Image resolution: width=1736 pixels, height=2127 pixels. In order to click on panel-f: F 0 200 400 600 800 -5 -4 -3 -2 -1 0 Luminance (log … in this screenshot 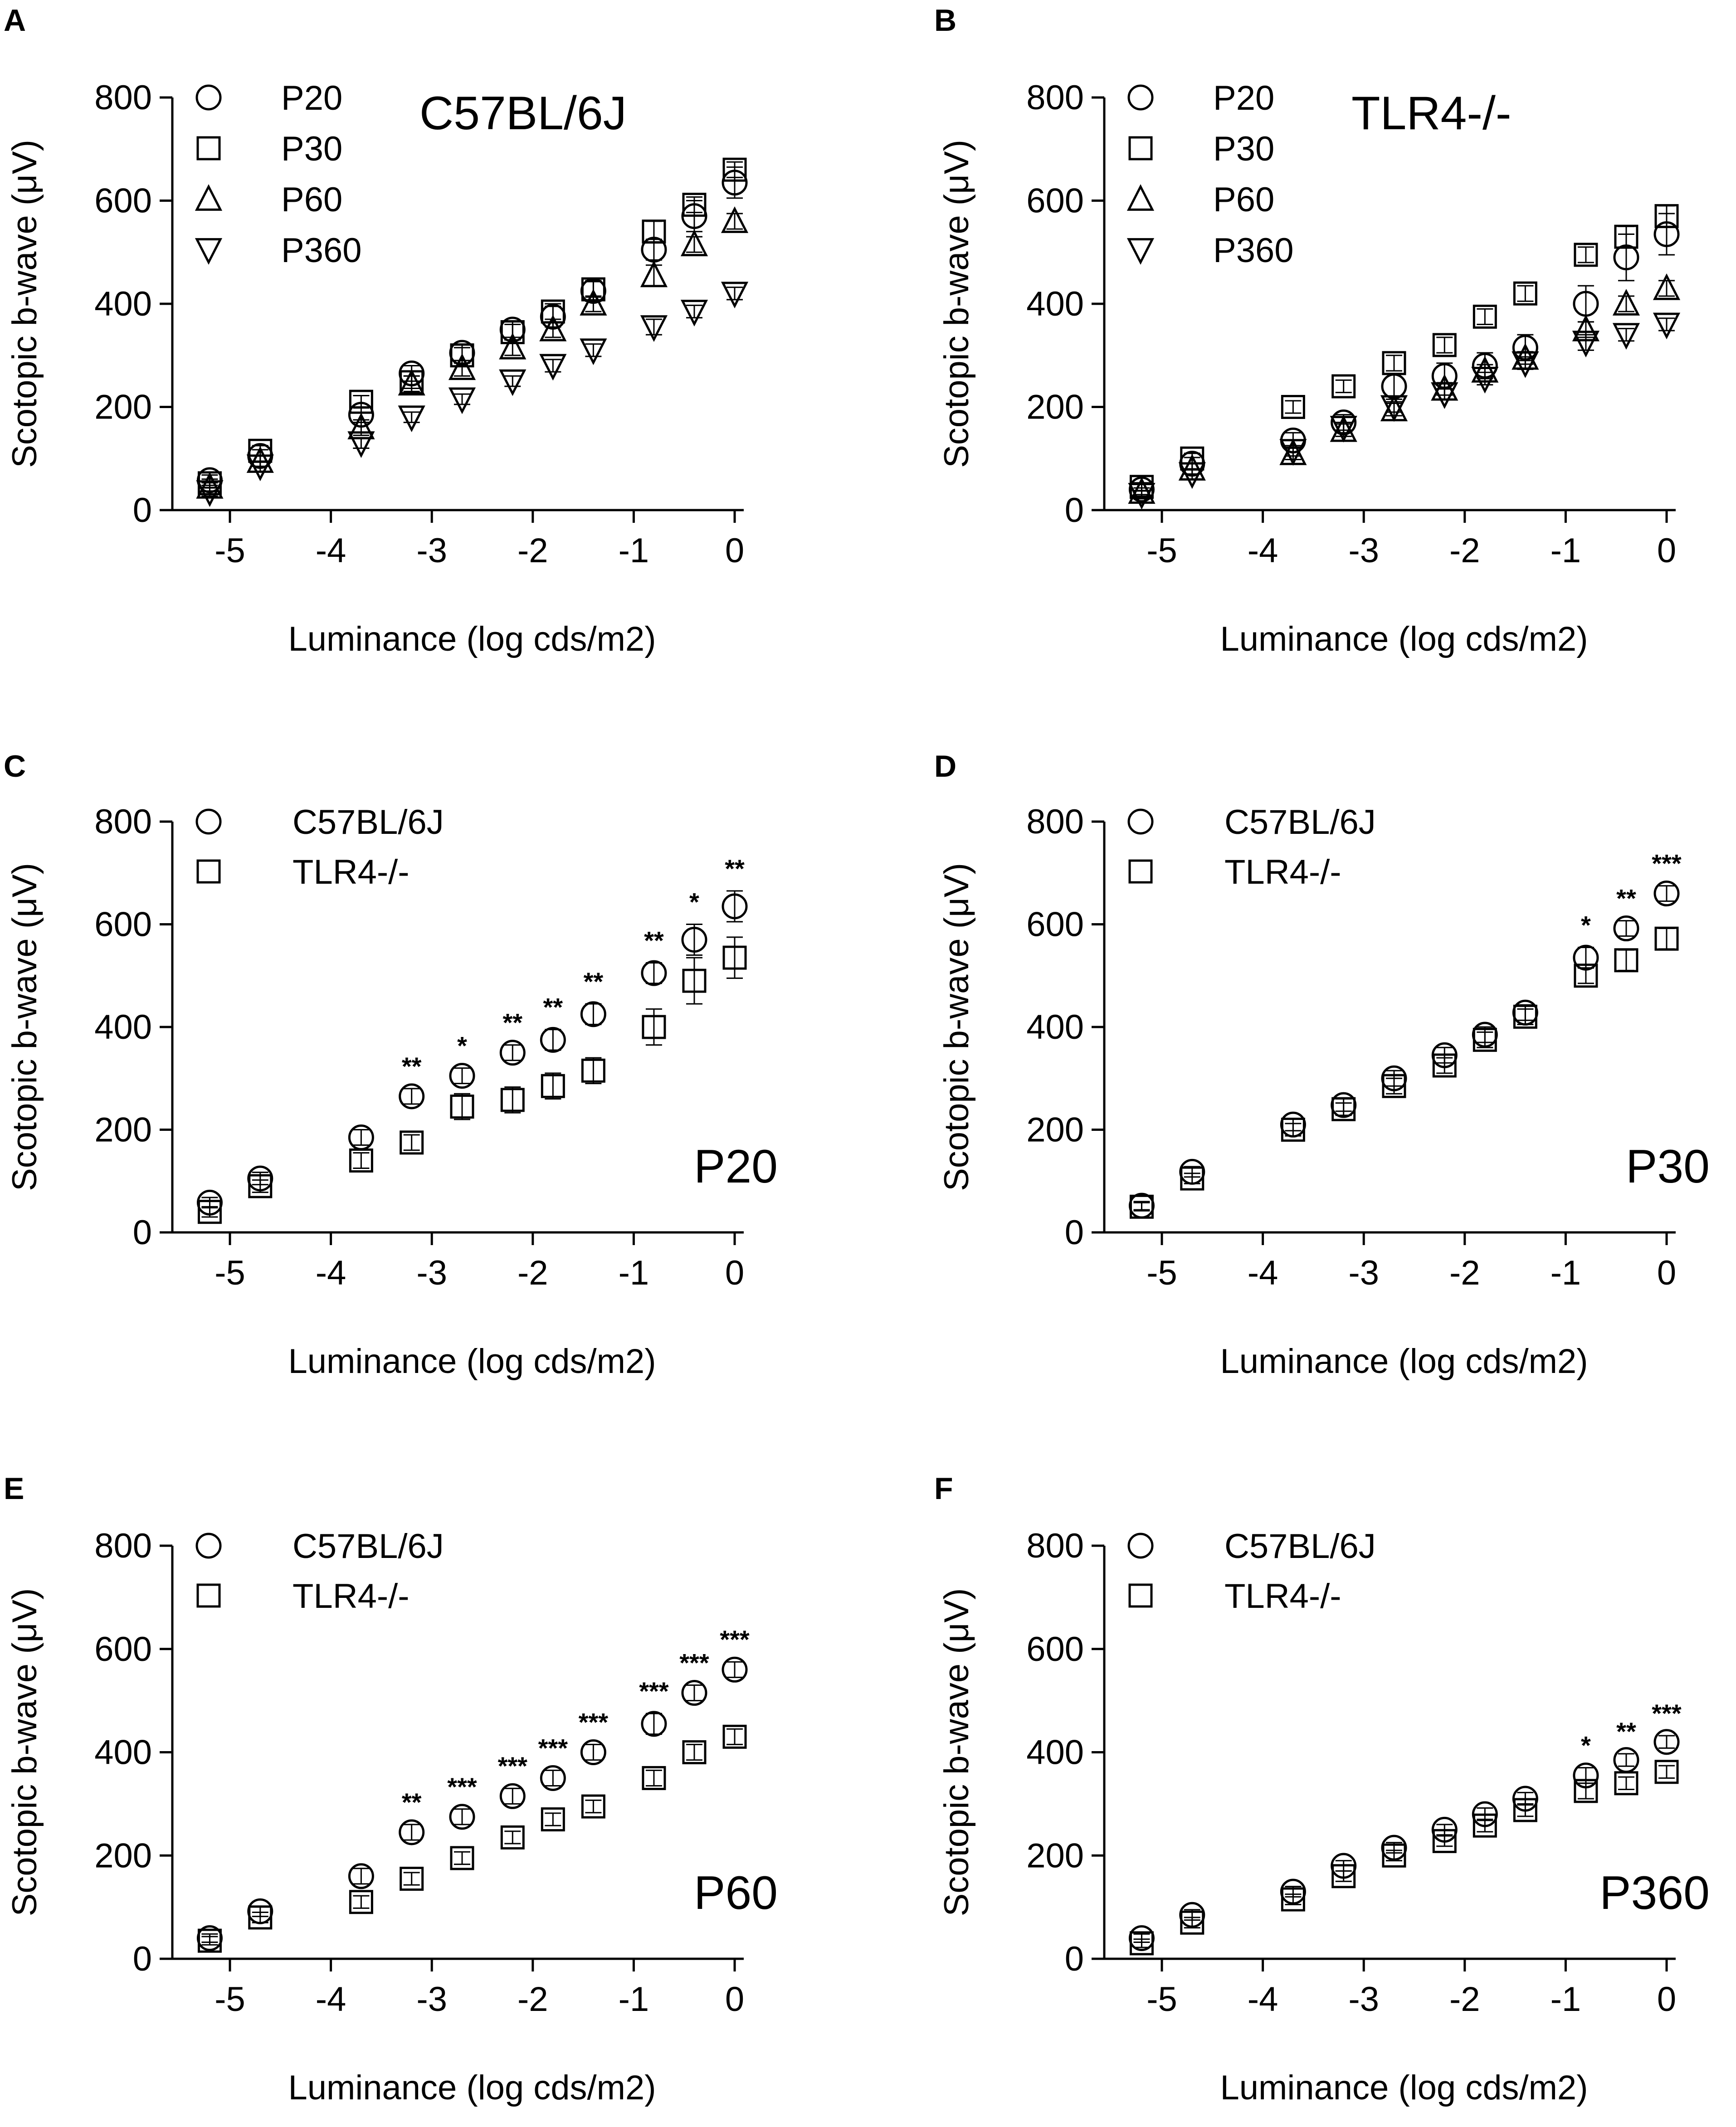, I will do `click(1322, 1789)`.